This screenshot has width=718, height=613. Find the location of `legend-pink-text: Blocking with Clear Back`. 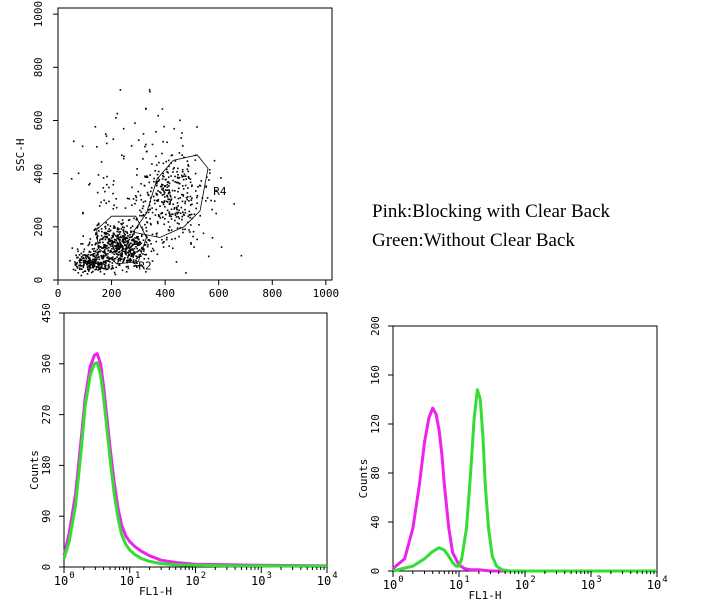

legend-pink-text: Blocking with Clear Back is located at coordinates (511, 211).